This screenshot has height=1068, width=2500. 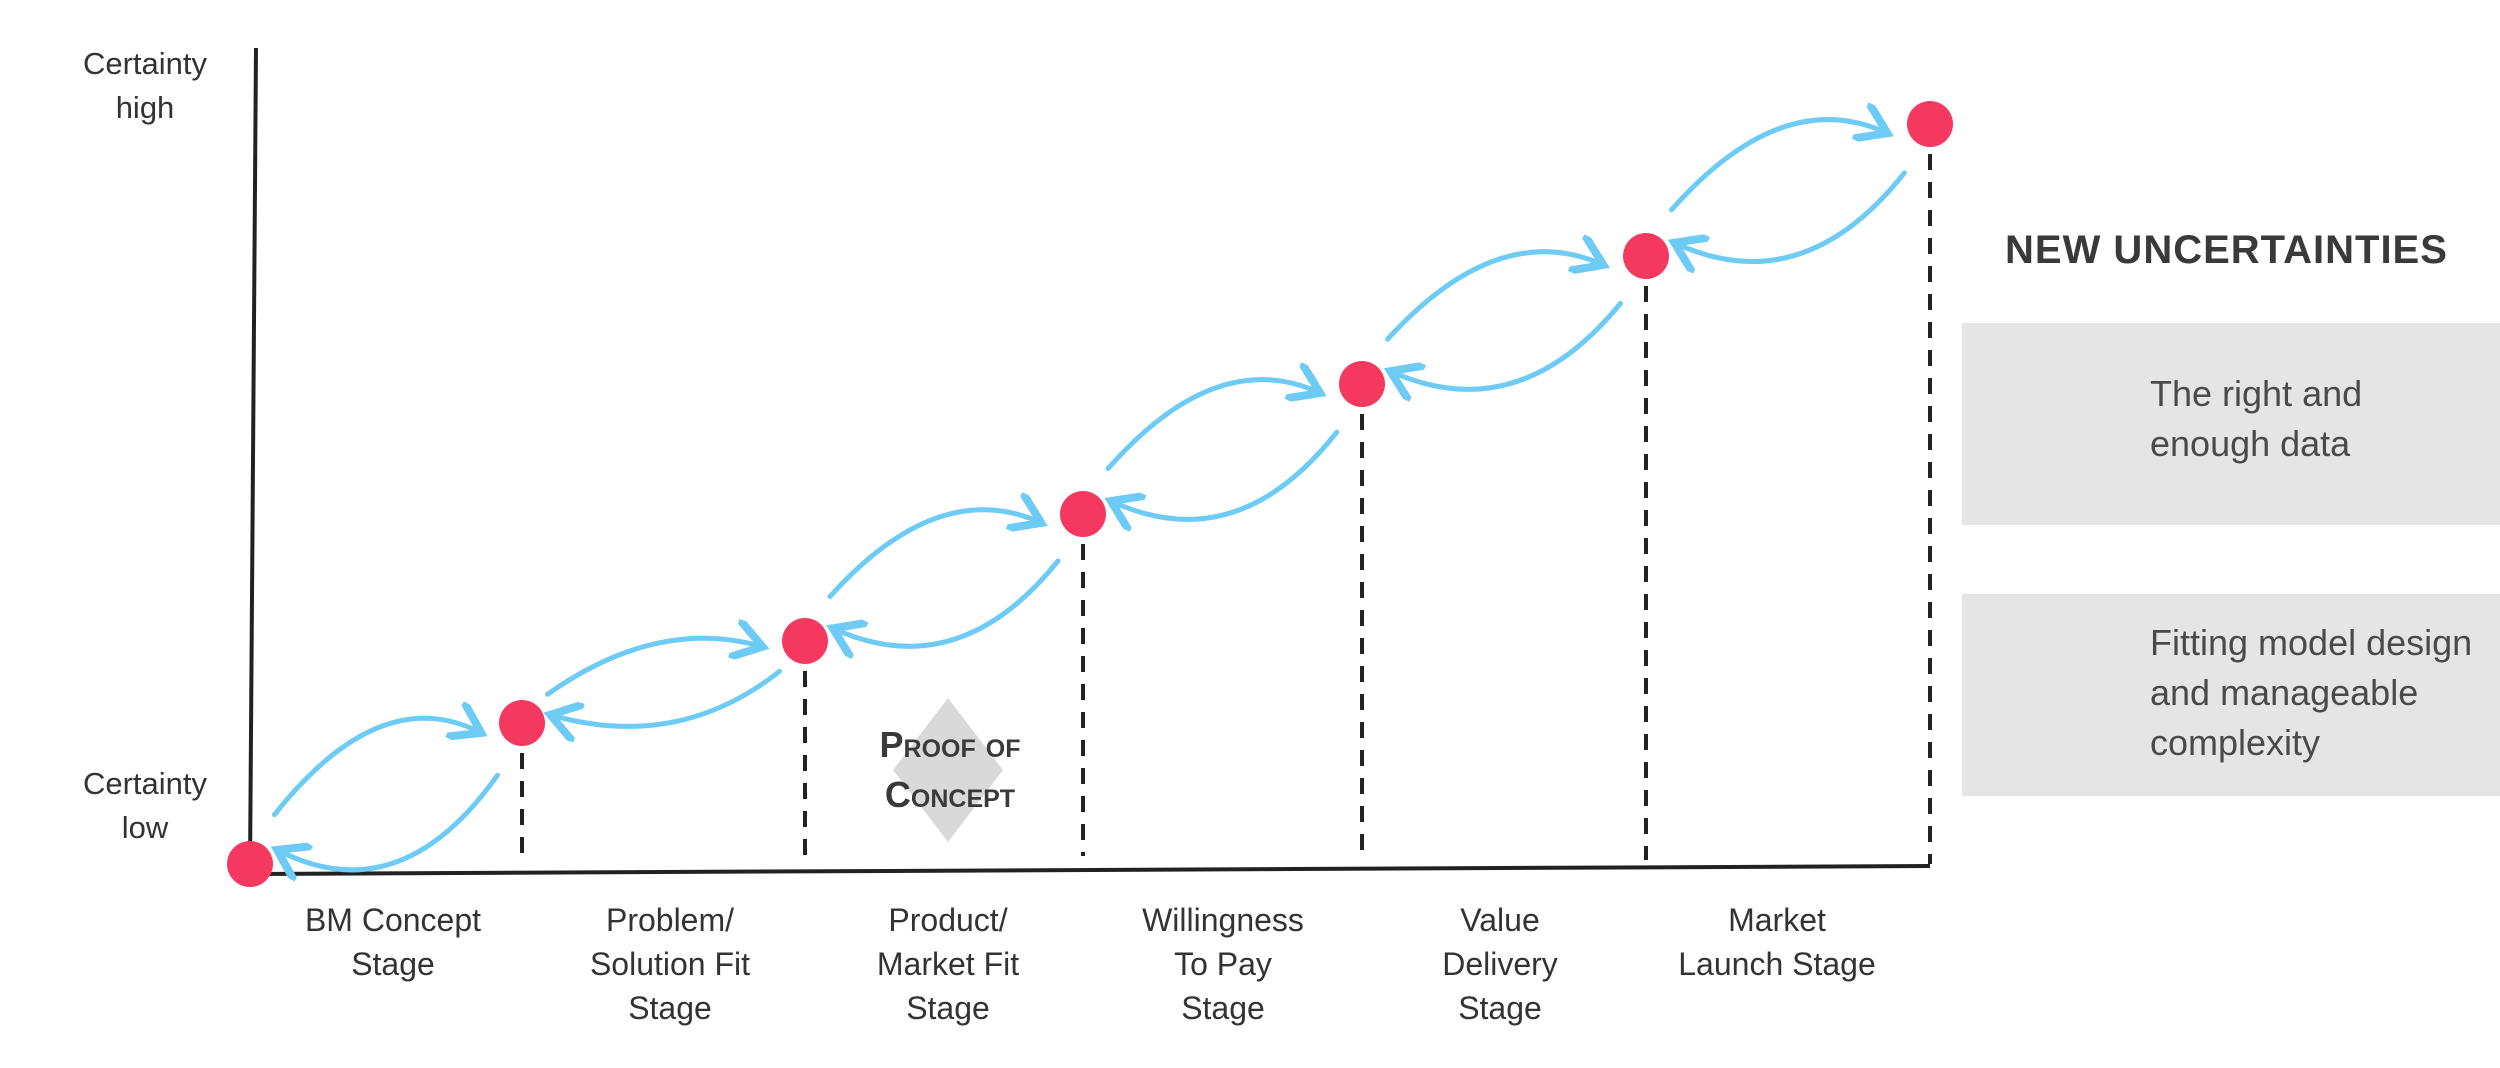 What do you see at coordinates (2235, 742) in the screenshot?
I see `panel-line: complexity` at bounding box center [2235, 742].